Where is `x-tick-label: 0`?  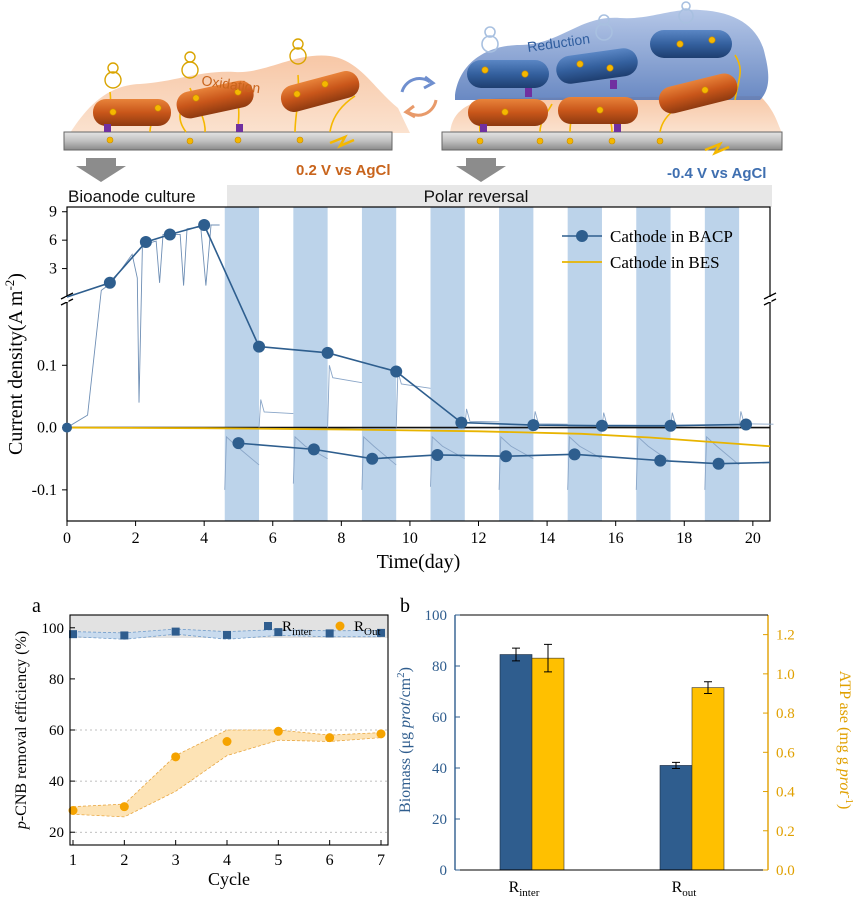
x-tick-label: 0 is located at coordinates (67, 538).